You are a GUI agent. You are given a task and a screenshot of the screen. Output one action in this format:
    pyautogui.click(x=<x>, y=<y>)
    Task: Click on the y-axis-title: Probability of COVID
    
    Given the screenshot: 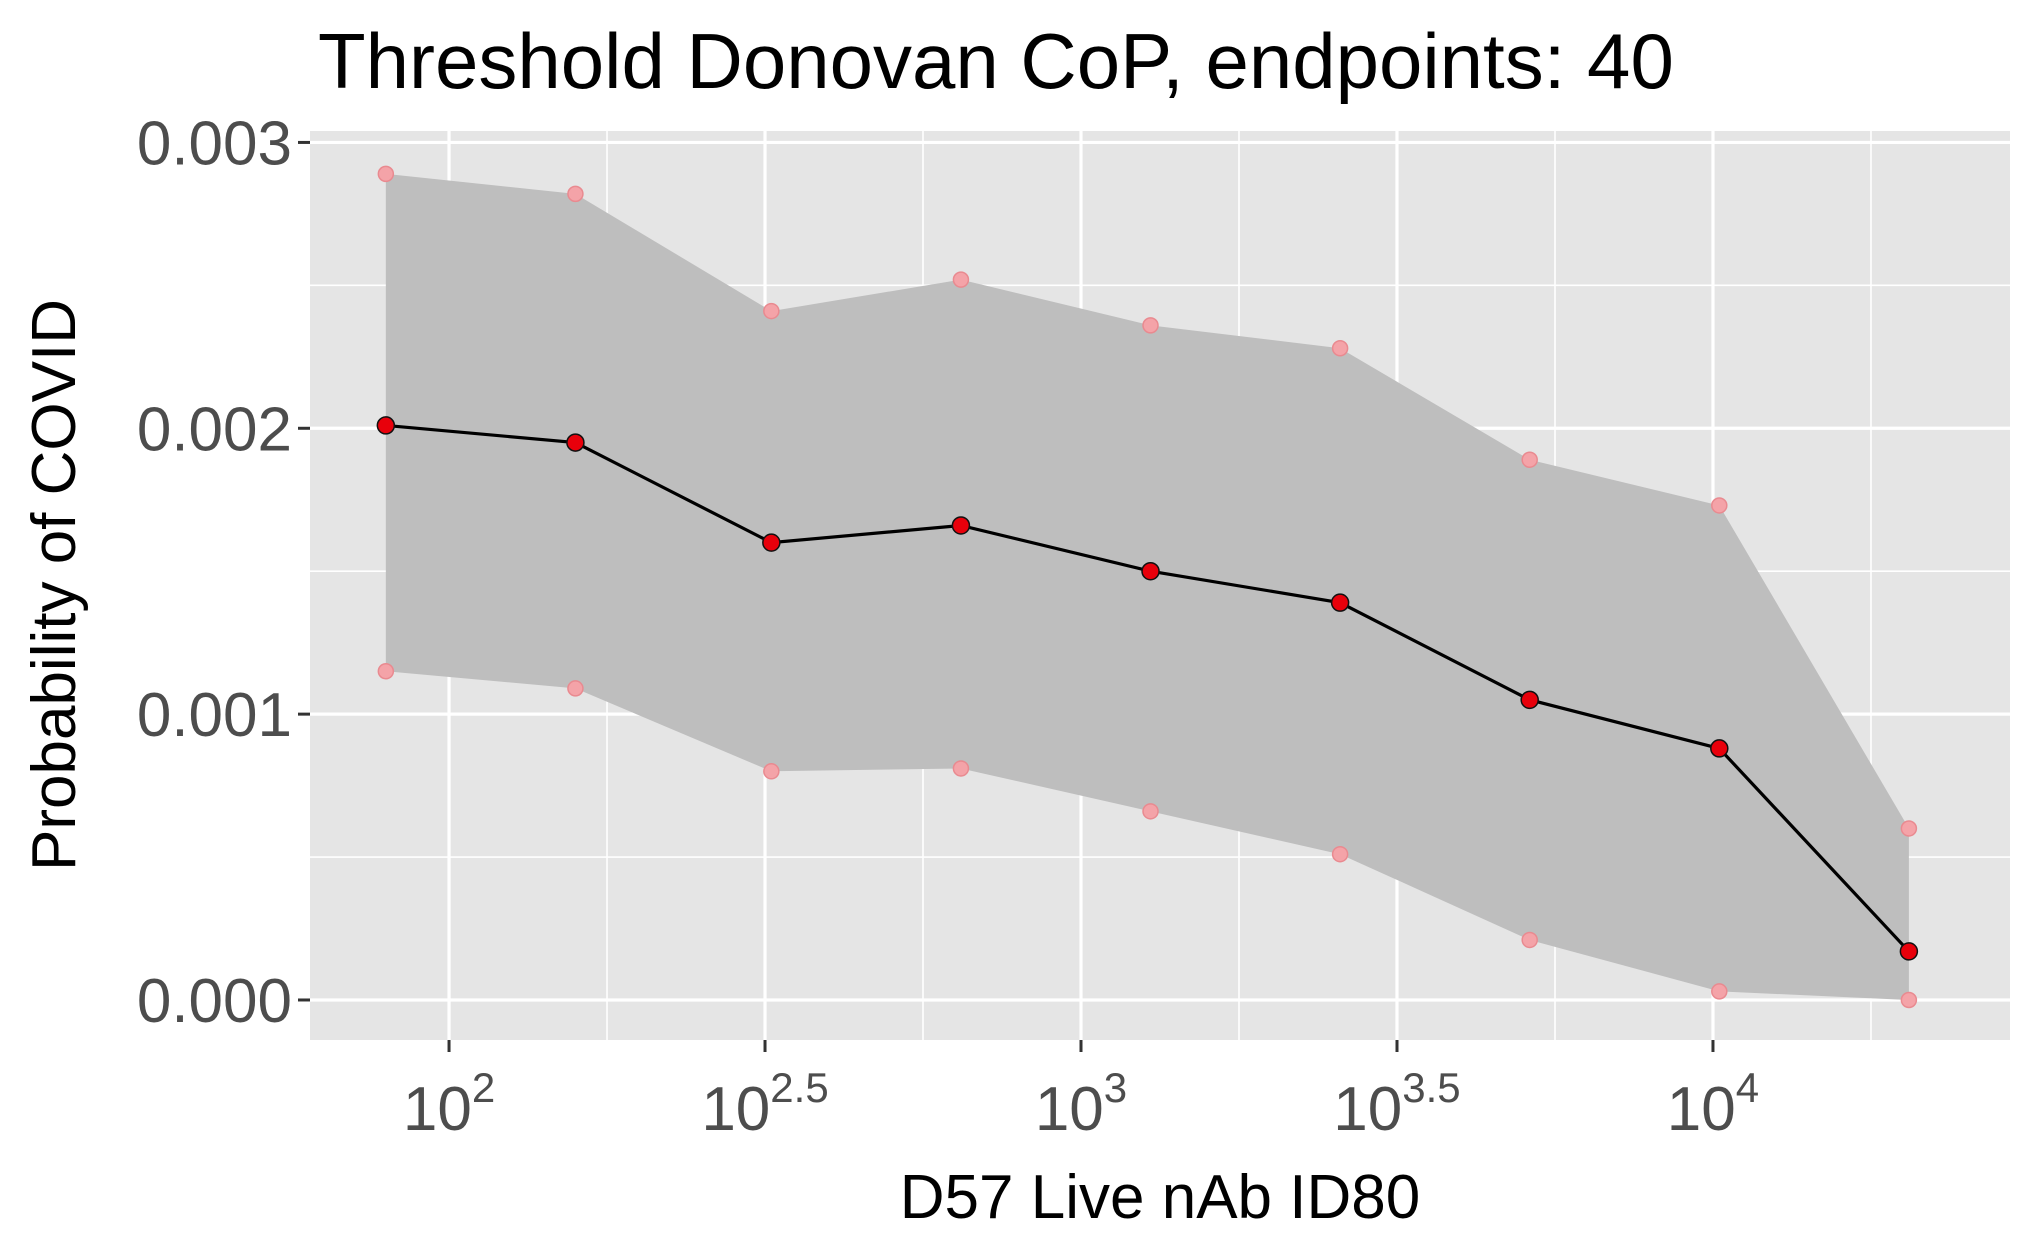 What is the action you would take?
    pyautogui.click(x=54, y=585)
    